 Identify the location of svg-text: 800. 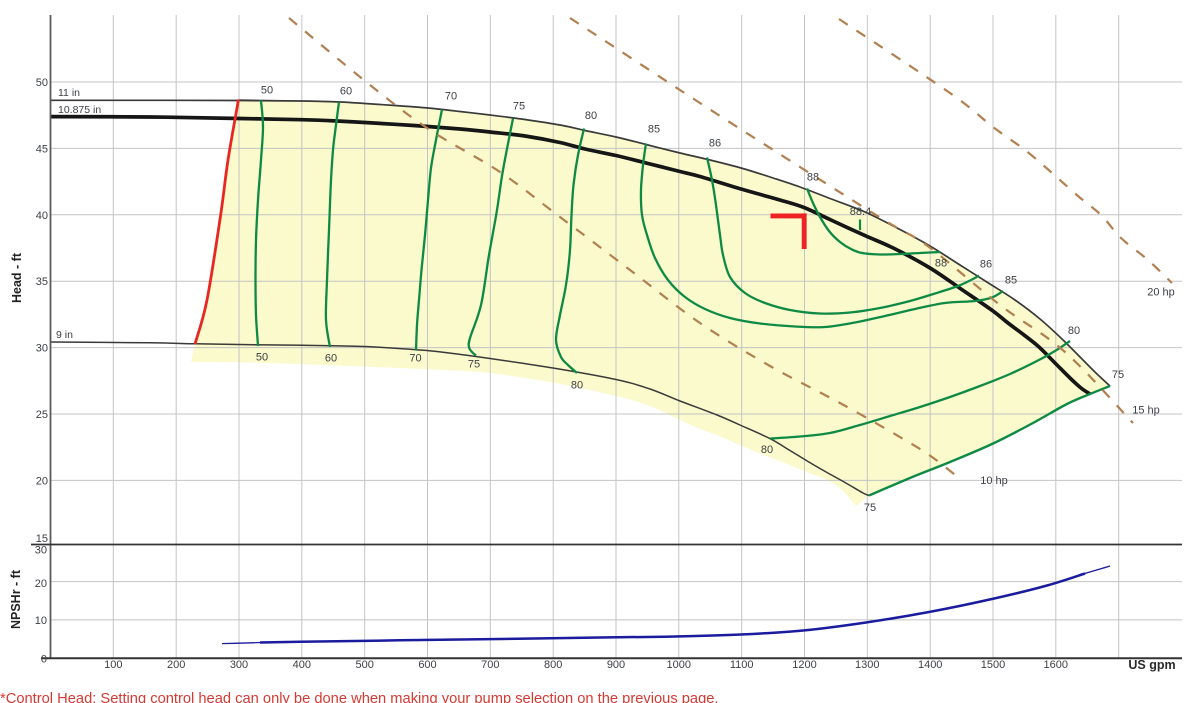
(553, 665).